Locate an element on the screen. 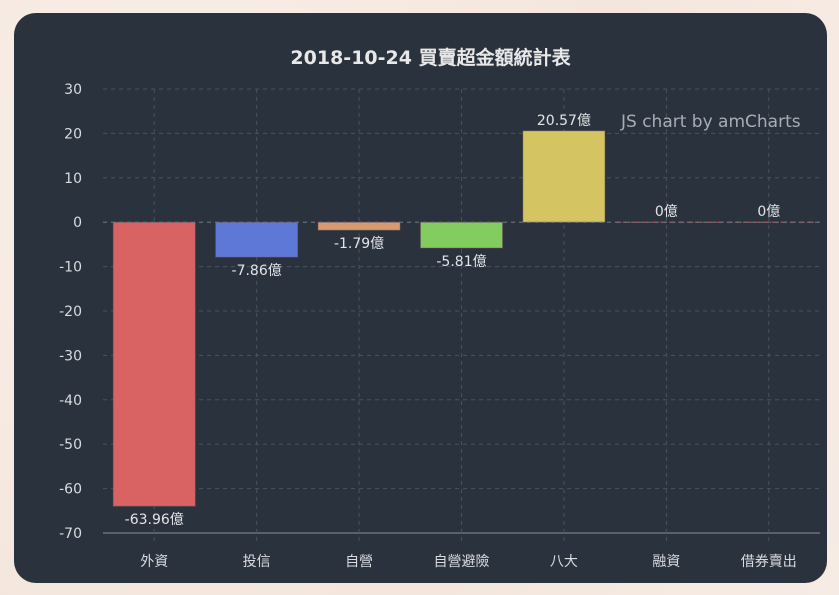 The image size is (839, 595). x-axis-category-label: 借券賣出 is located at coordinates (769, 562).